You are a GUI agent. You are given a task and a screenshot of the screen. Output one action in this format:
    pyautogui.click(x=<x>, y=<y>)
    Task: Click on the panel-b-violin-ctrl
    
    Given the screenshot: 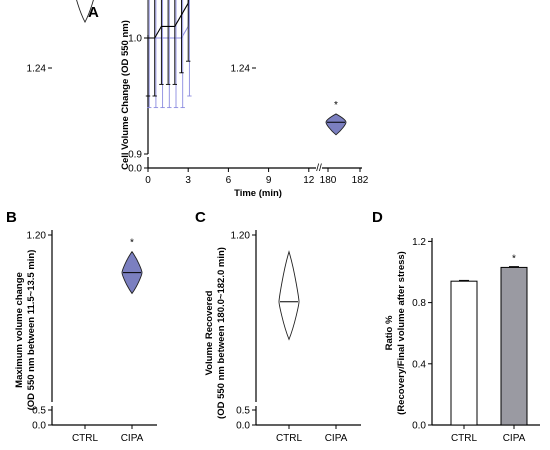 What is the action you would take?
    pyautogui.click(x=85, y=12)
    